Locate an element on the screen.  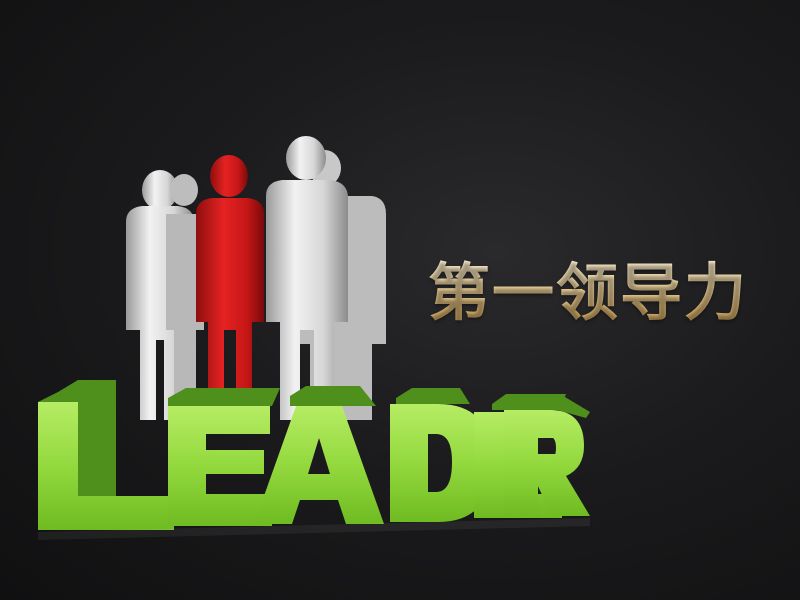
base-reflection is located at coordinates (314, 529).